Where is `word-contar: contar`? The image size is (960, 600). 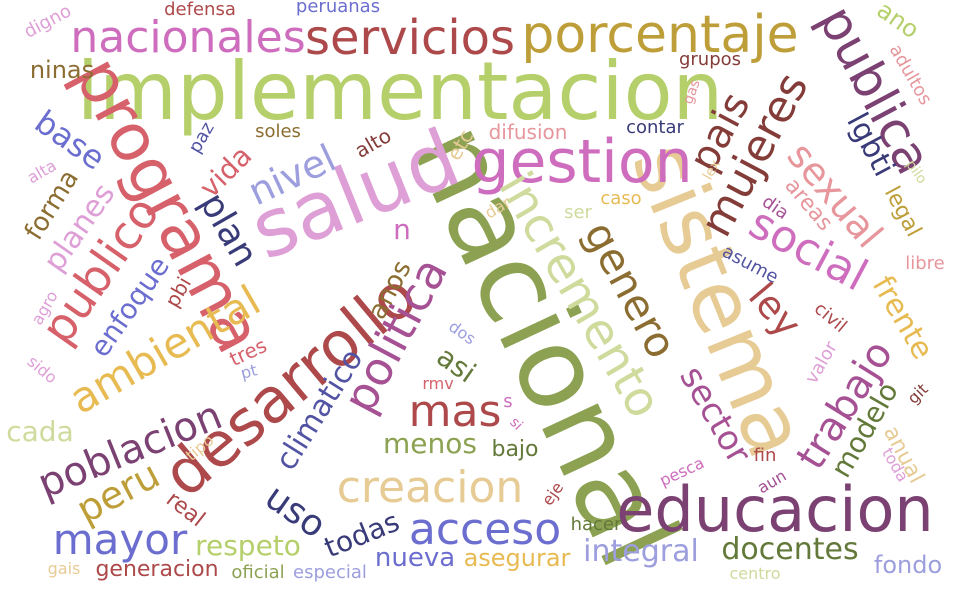 word-contar: contar is located at coordinates (655, 127).